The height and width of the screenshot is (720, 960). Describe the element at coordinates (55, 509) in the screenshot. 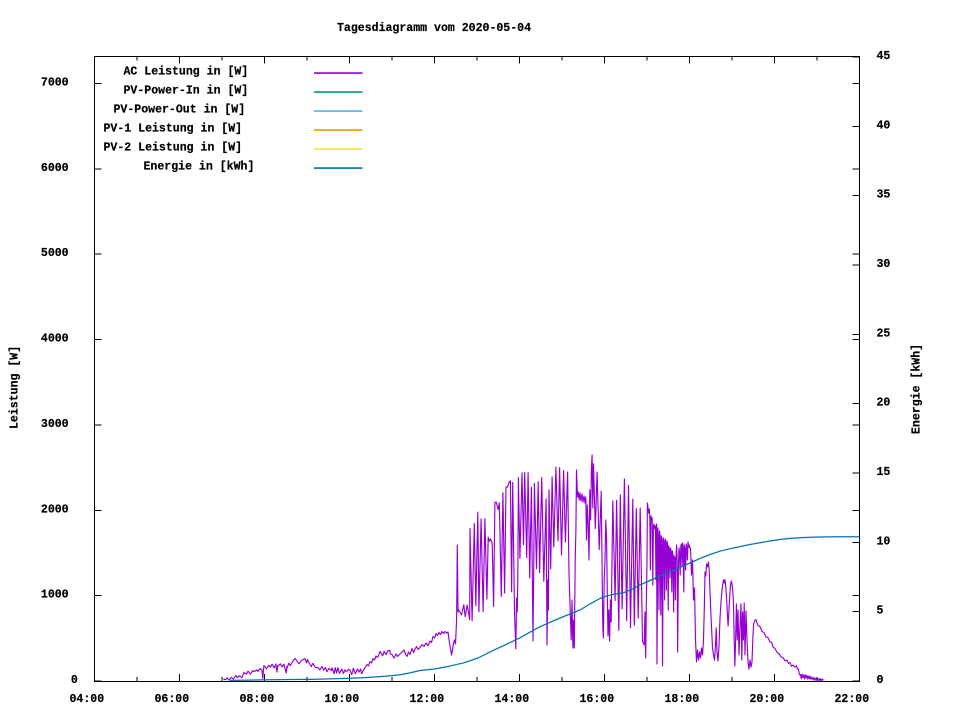

I see `svg-text: 2000` at that location.